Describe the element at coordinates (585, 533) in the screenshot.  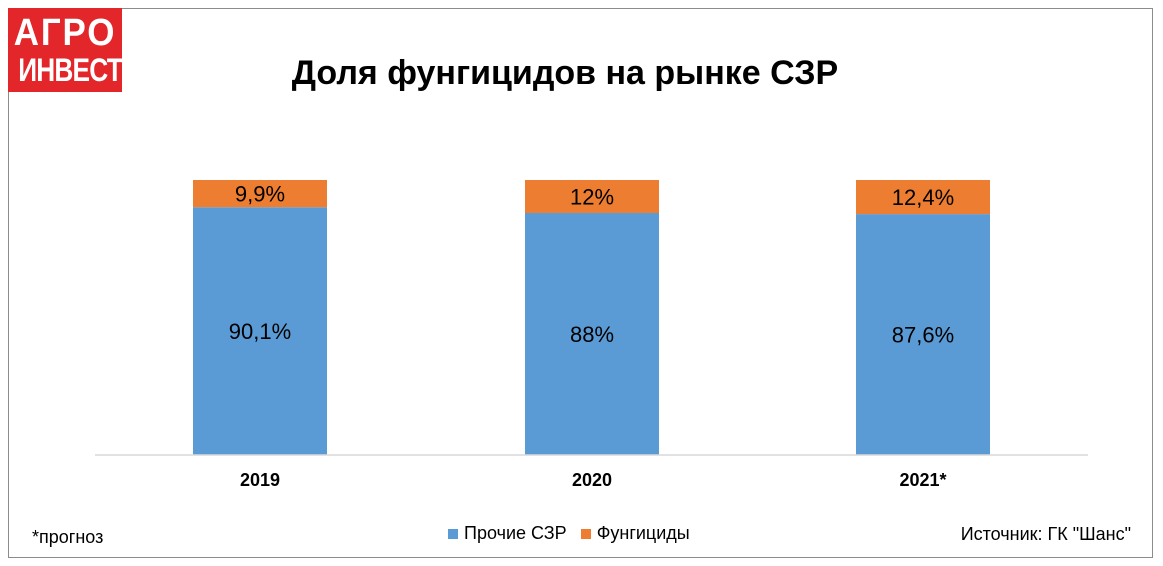
I see `legend-swatch-fungicides` at that location.